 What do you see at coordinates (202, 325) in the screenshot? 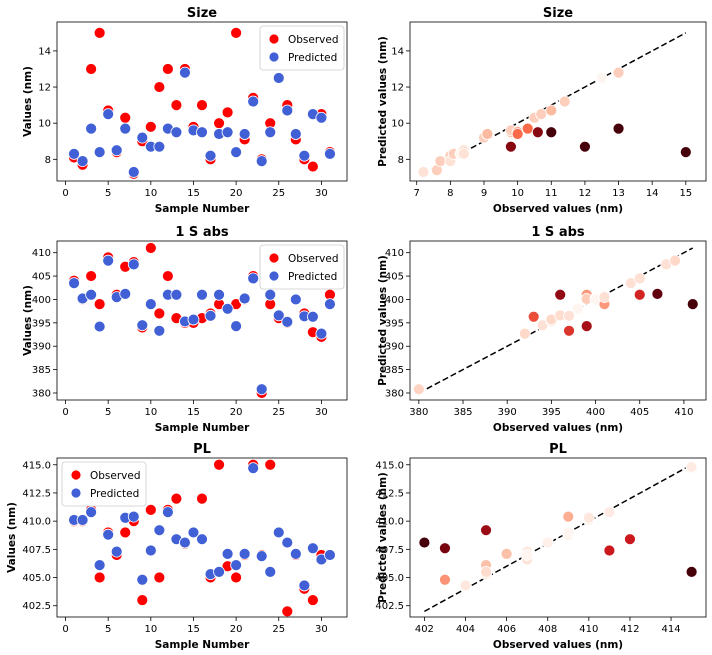
I see `series-predicted` at bounding box center [202, 325].